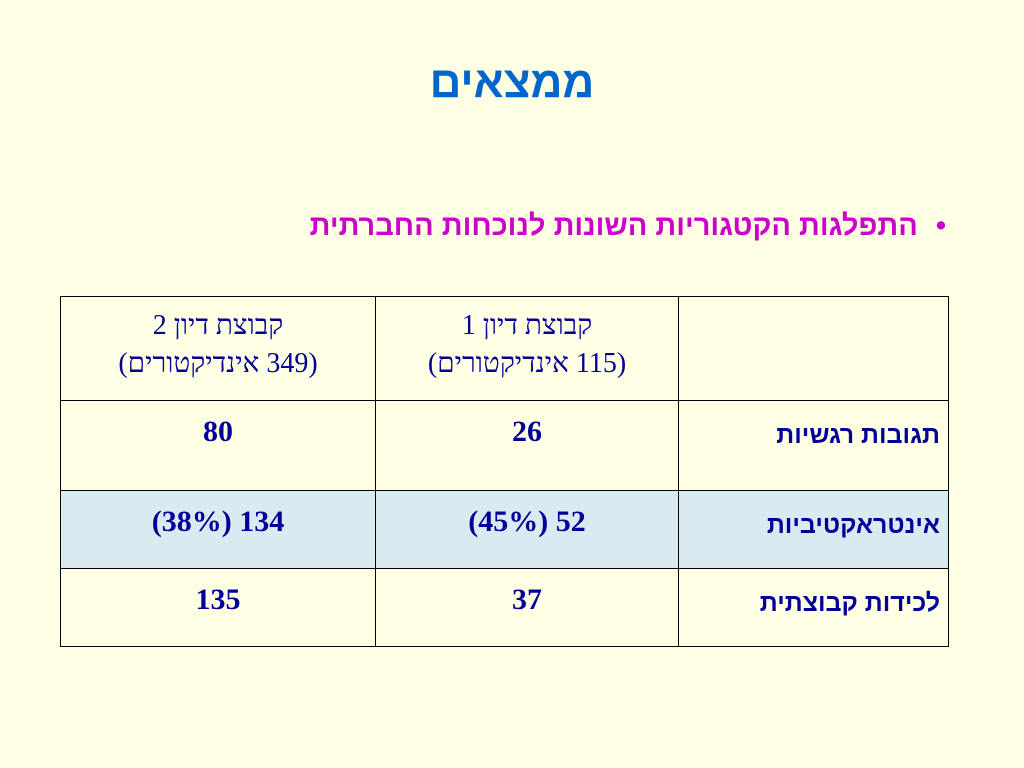 This screenshot has height=768, width=1024. Describe the element at coordinates (527, 363) in the screenshot. I see `header-line: (115 אינדיקטורים)` at that location.